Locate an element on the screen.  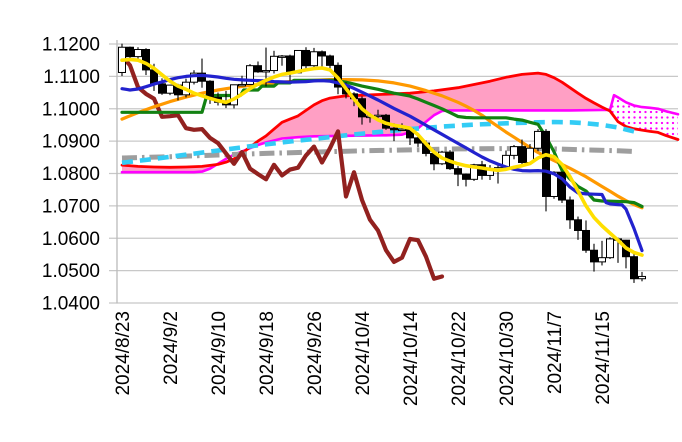
y-axis-tick-label: 1.1000 is located at coordinates (71, 109).